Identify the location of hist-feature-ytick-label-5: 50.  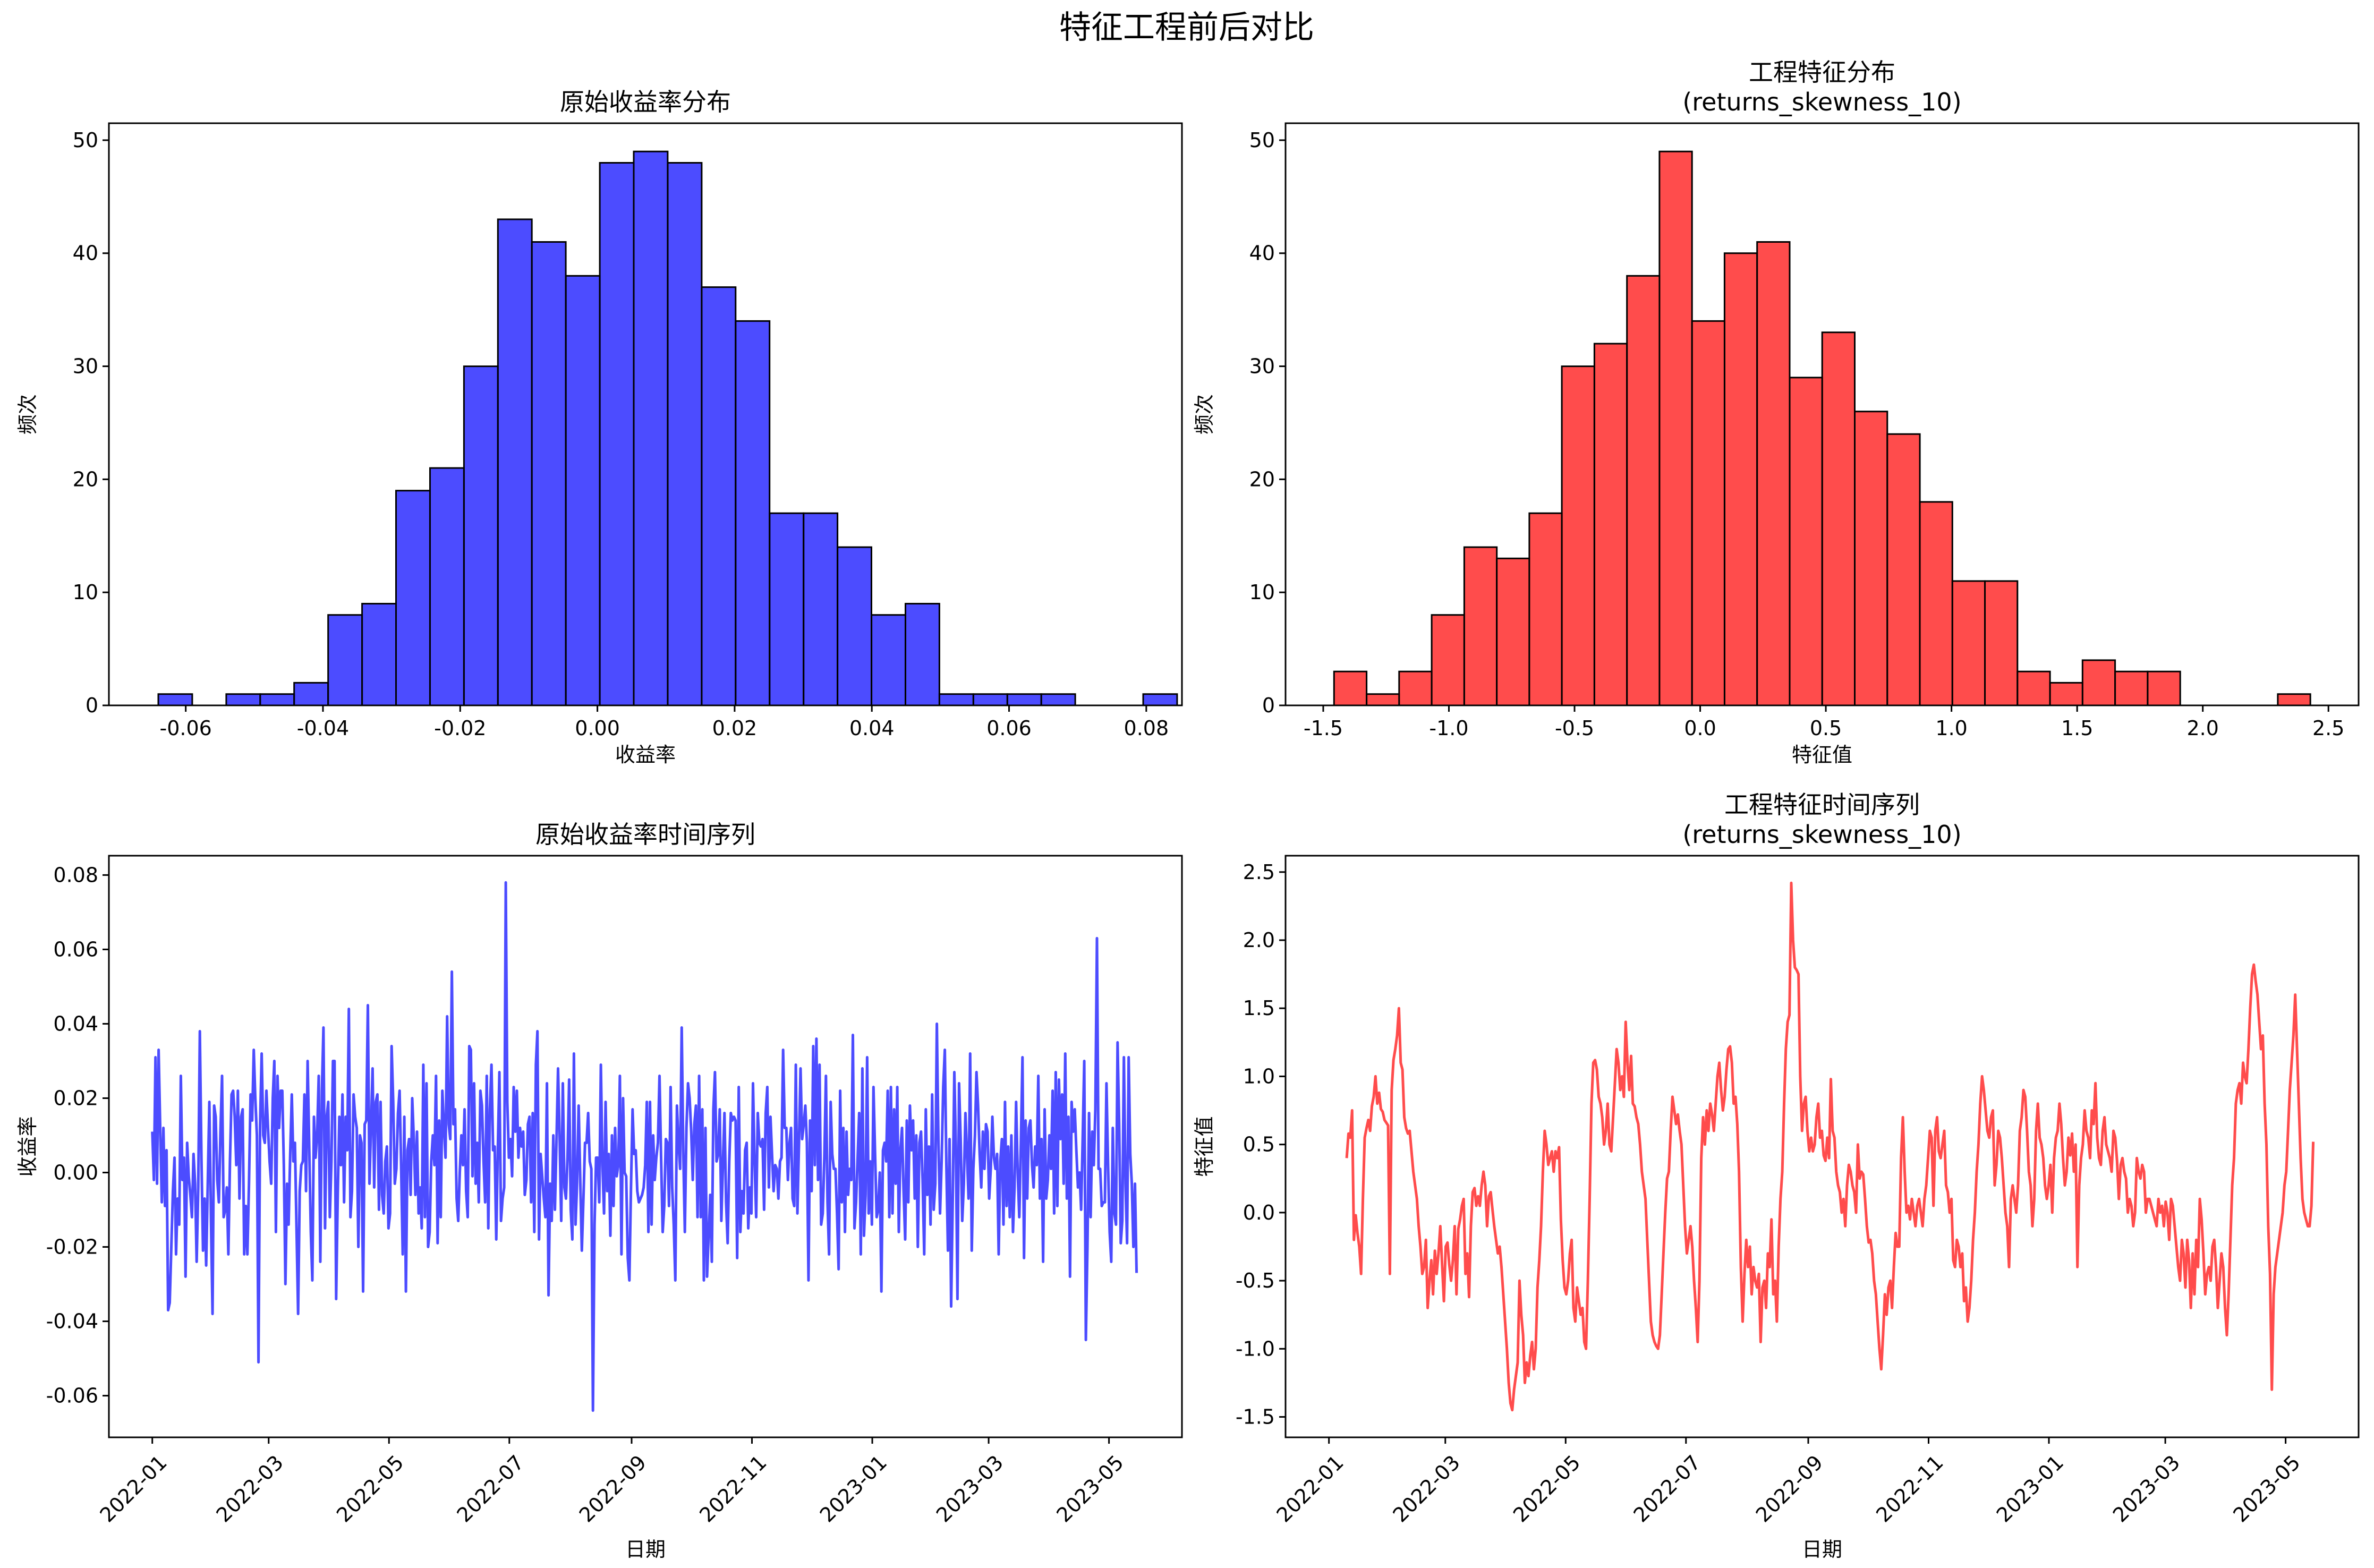
(1262, 141).